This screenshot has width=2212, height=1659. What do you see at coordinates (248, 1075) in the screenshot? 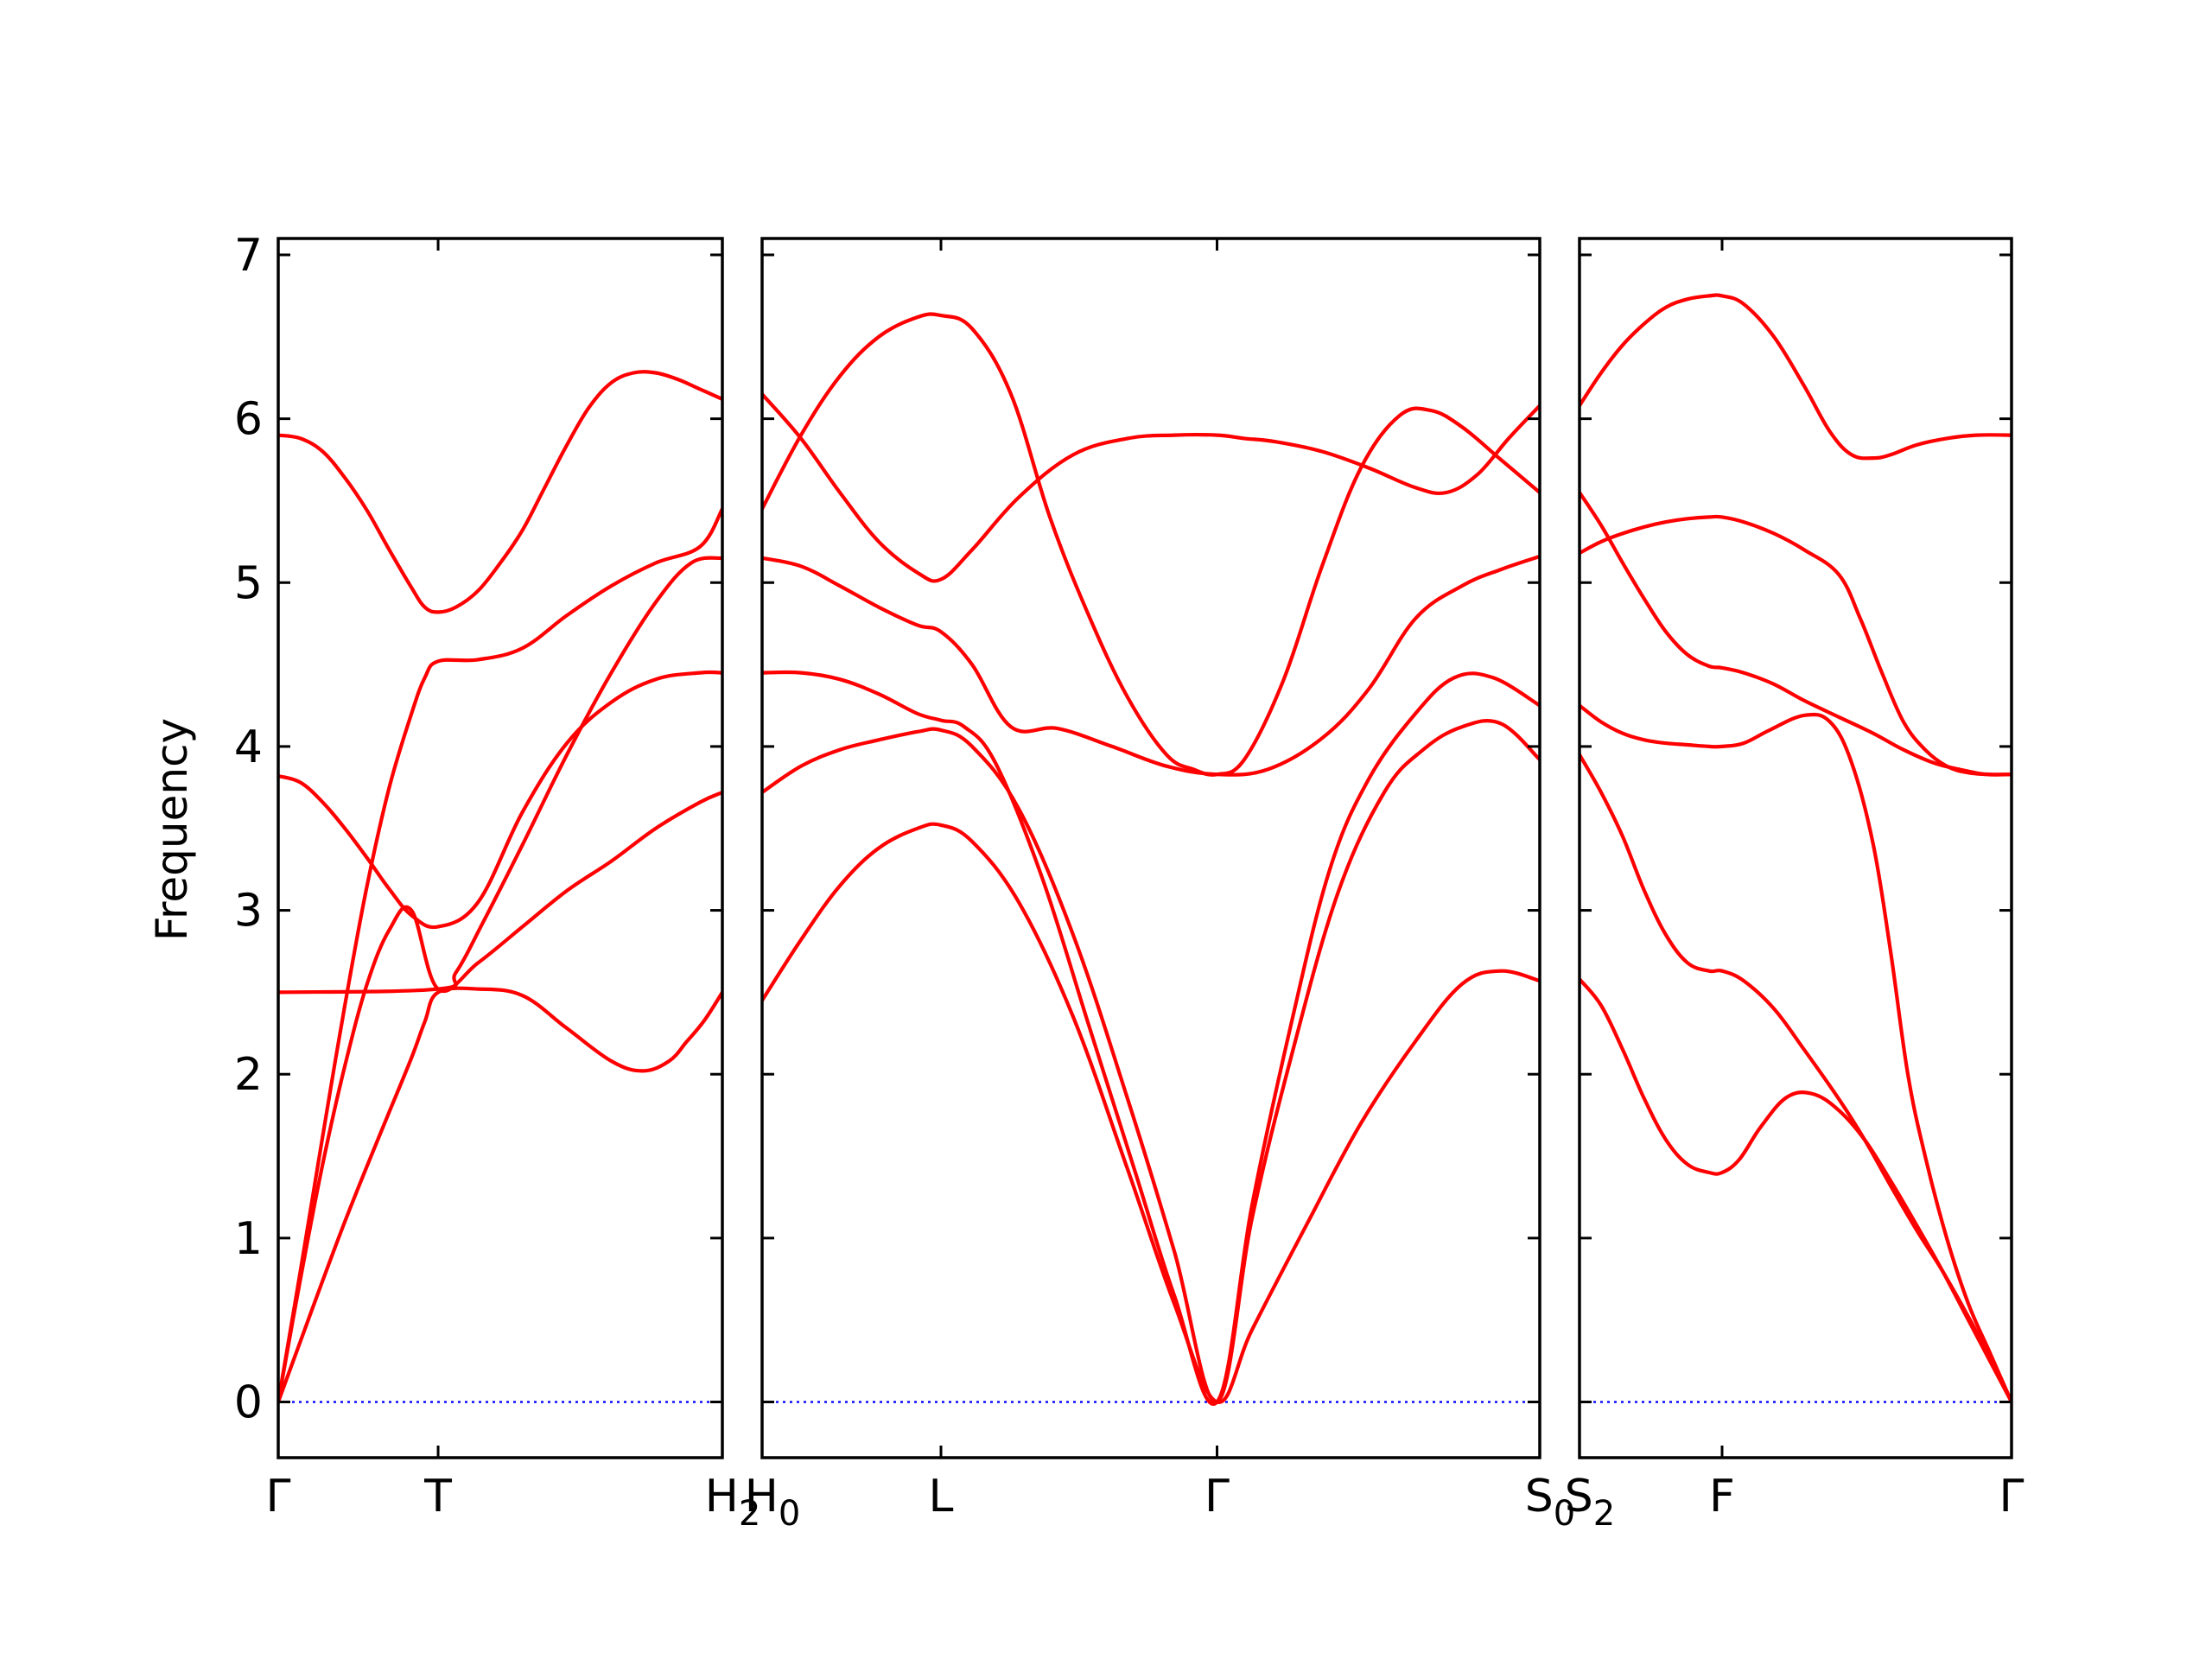
I see `y-tick-label: 2` at bounding box center [248, 1075].